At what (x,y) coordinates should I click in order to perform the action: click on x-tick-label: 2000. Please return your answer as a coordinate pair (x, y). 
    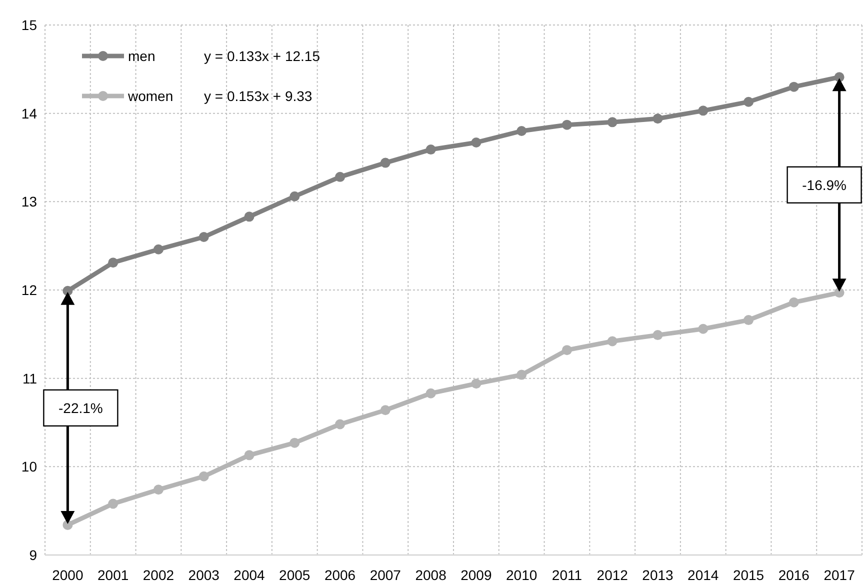
    Looking at the image, I should click on (68, 575).